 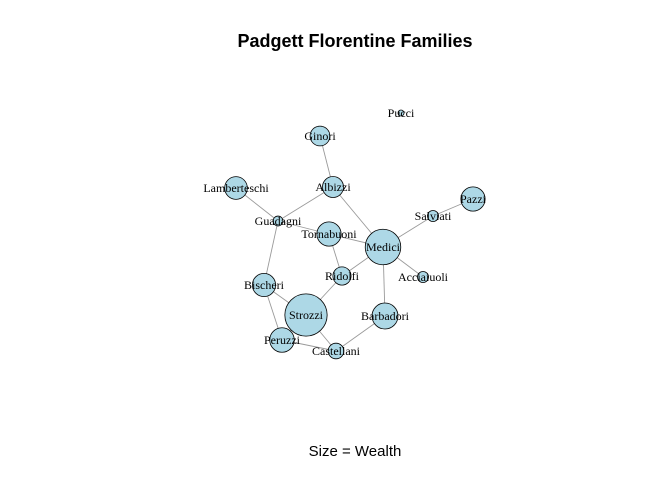 I want to click on node-ginori, so click(x=320, y=136).